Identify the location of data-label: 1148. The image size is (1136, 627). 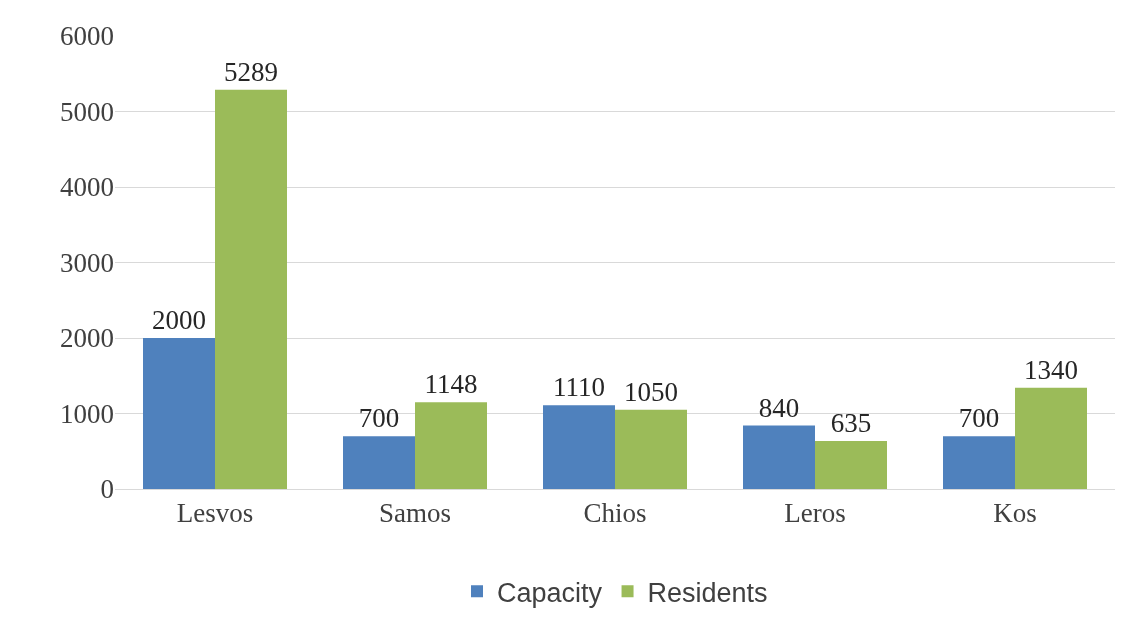
(451, 384).